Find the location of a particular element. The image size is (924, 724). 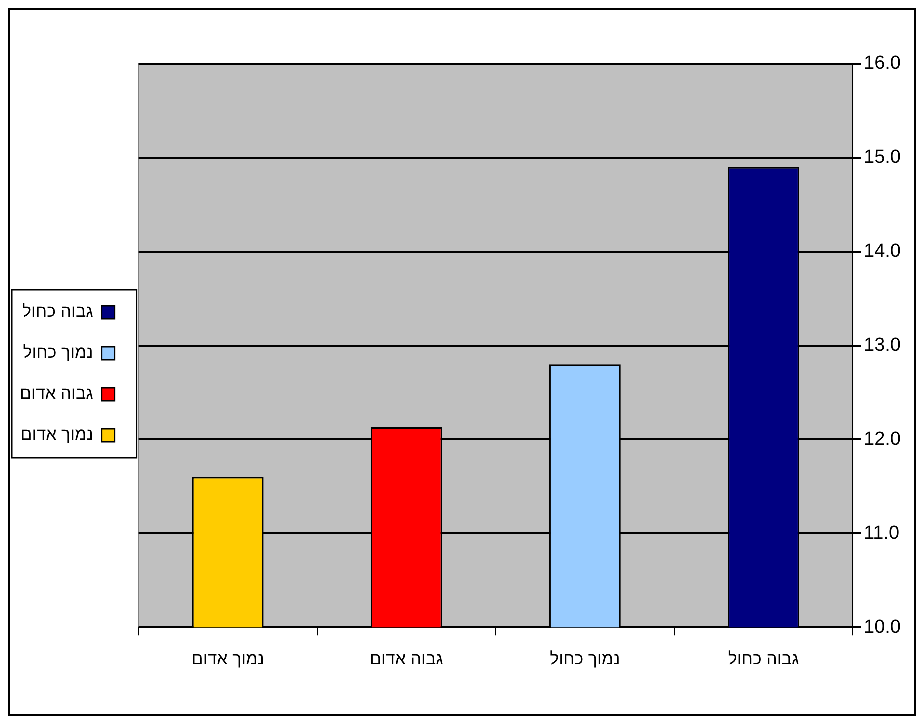

y-tick-label: 10.0 is located at coordinates (883, 627).